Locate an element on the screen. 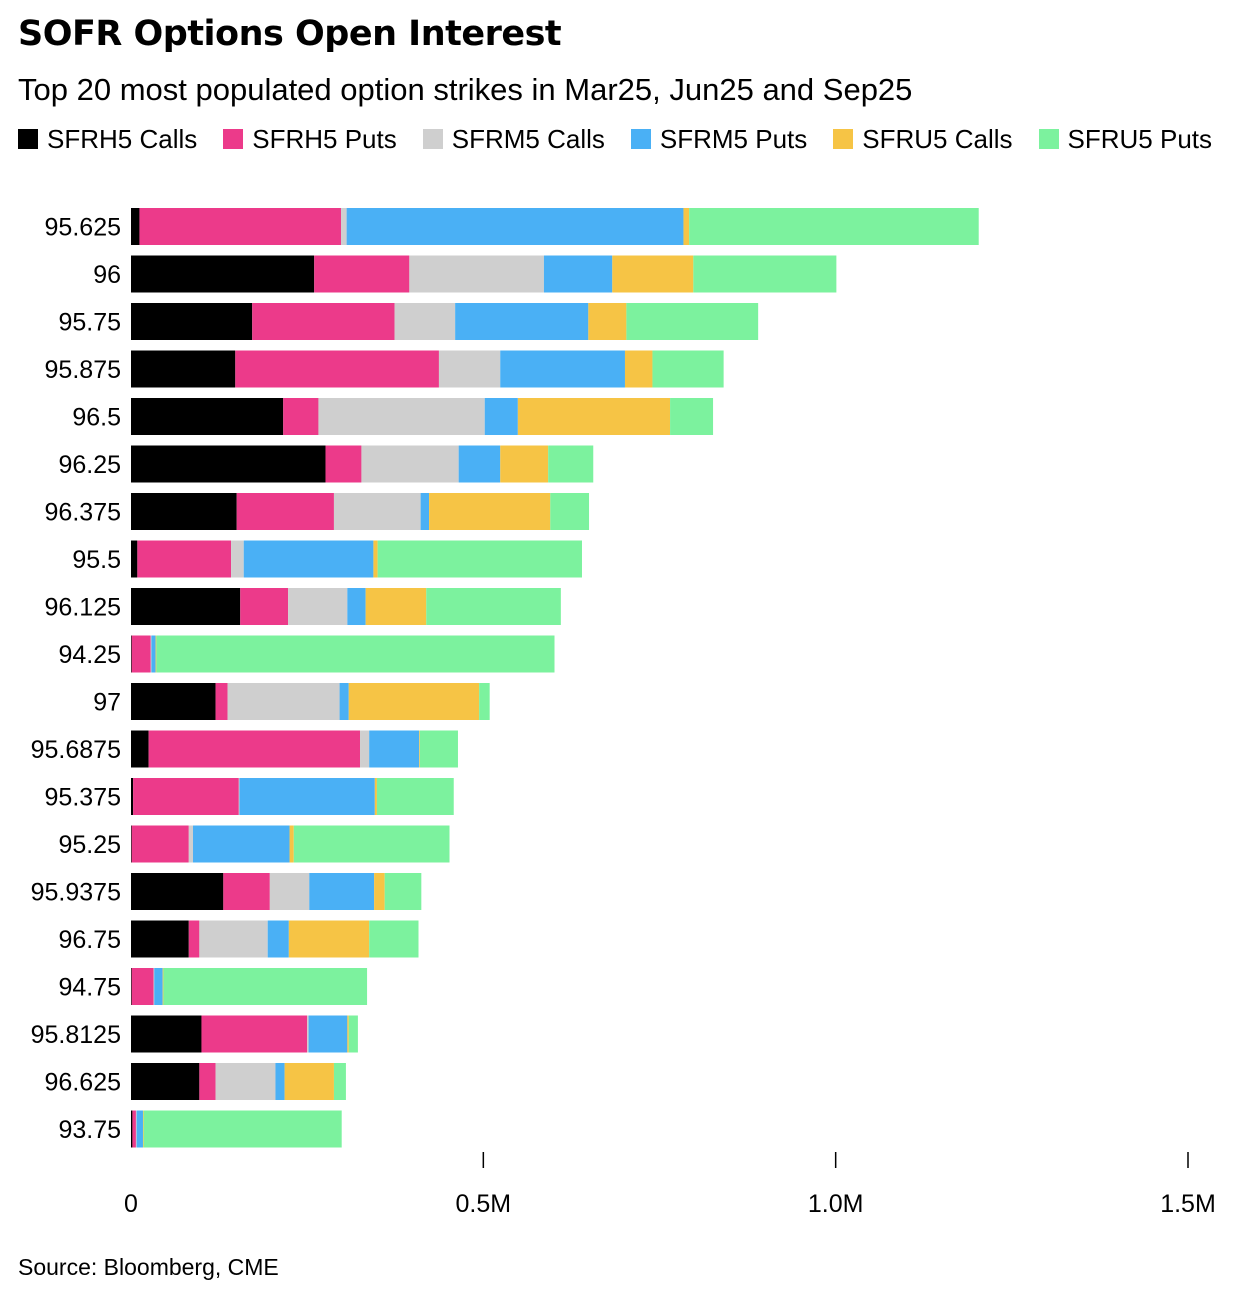  category-label: 96.25 is located at coordinates (89, 465).